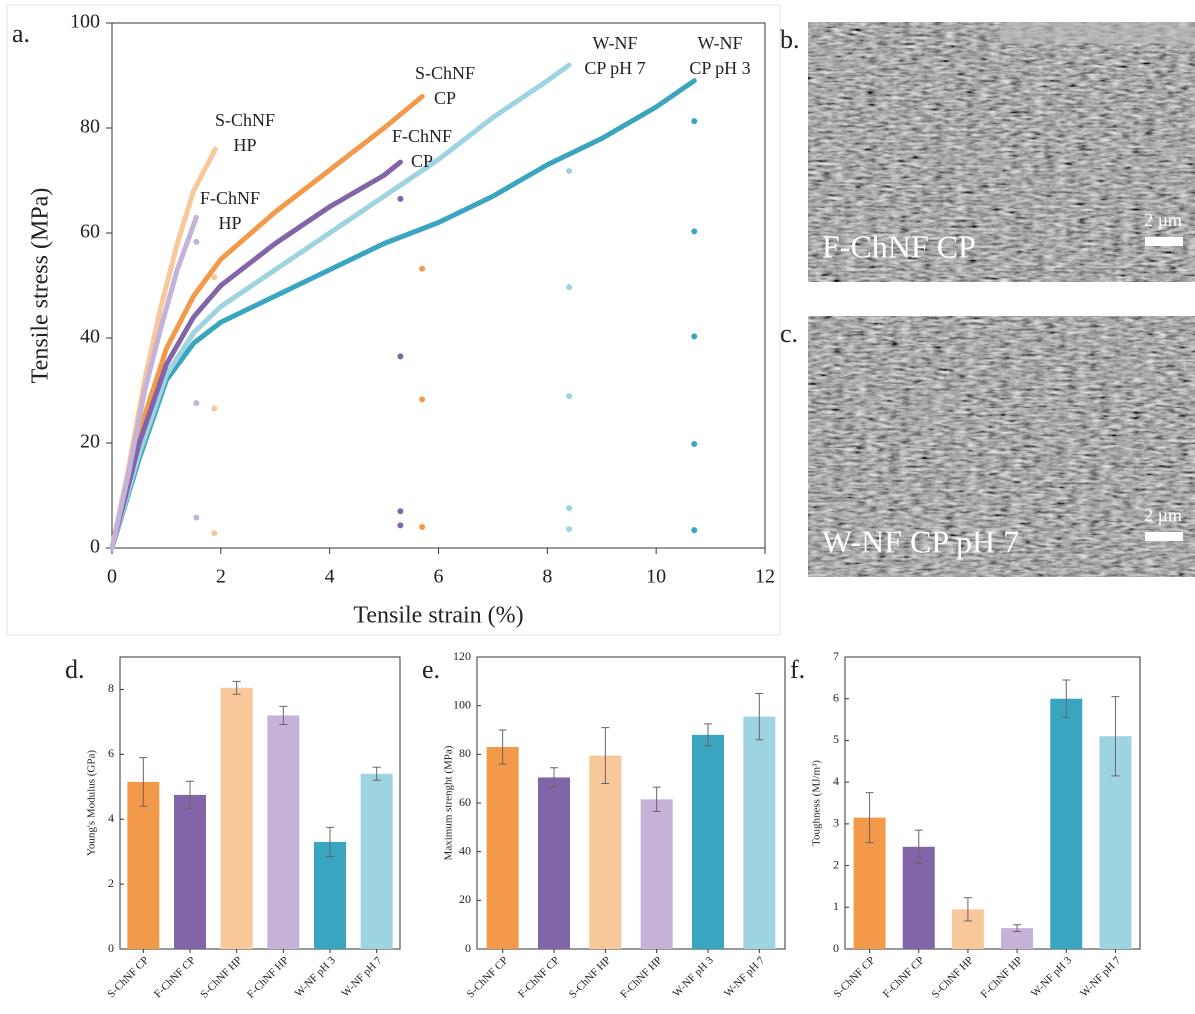 This screenshot has width=1195, height=1014. Describe the element at coordinates (1163, 515) in the screenshot. I see `scale-label: 2 µm` at that location.